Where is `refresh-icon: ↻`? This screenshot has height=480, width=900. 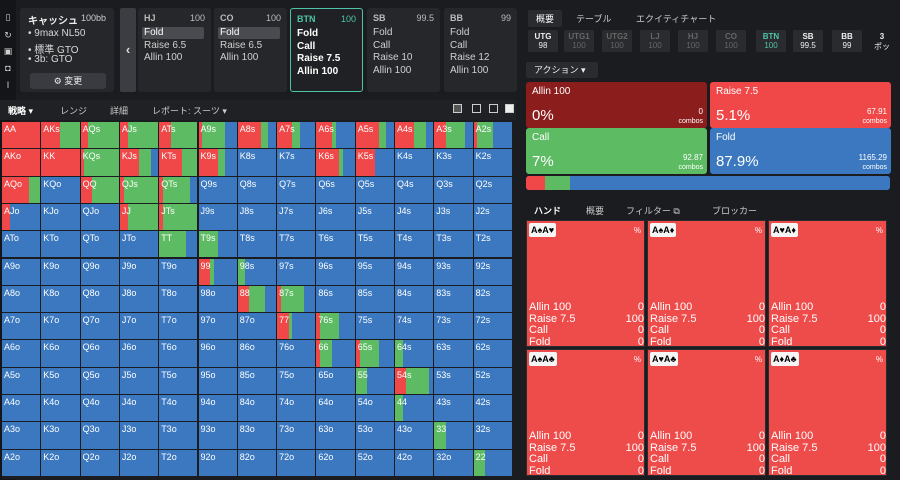 refresh-icon: ↻ is located at coordinates (8, 35).